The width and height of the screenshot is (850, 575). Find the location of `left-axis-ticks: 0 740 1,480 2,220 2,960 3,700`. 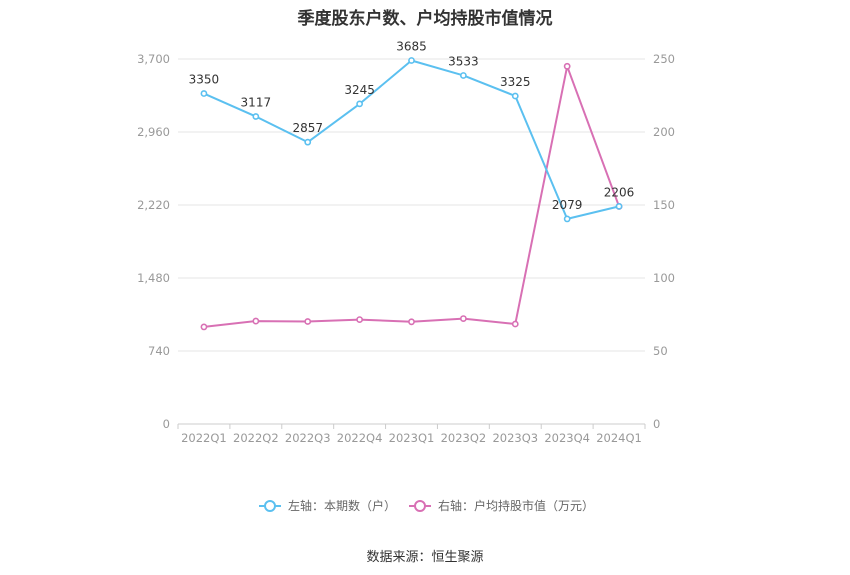

left-axis-ticks: 0 740 1,480 2,220 2,960 3,700 is located at coordinates (153, 241).